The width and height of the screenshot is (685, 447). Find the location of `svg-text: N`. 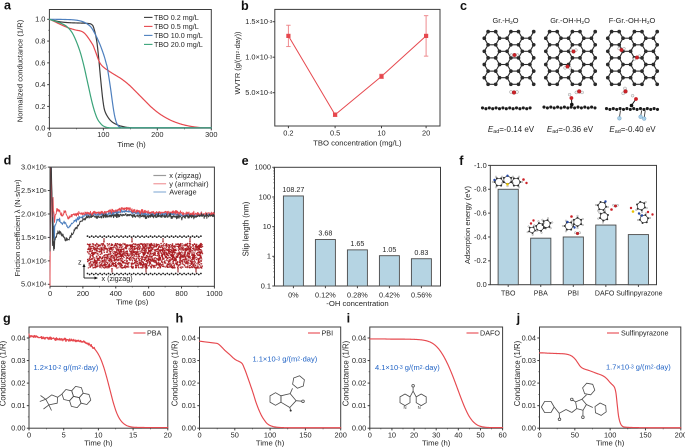

svg-text: N is located at coordinates (404, 407).